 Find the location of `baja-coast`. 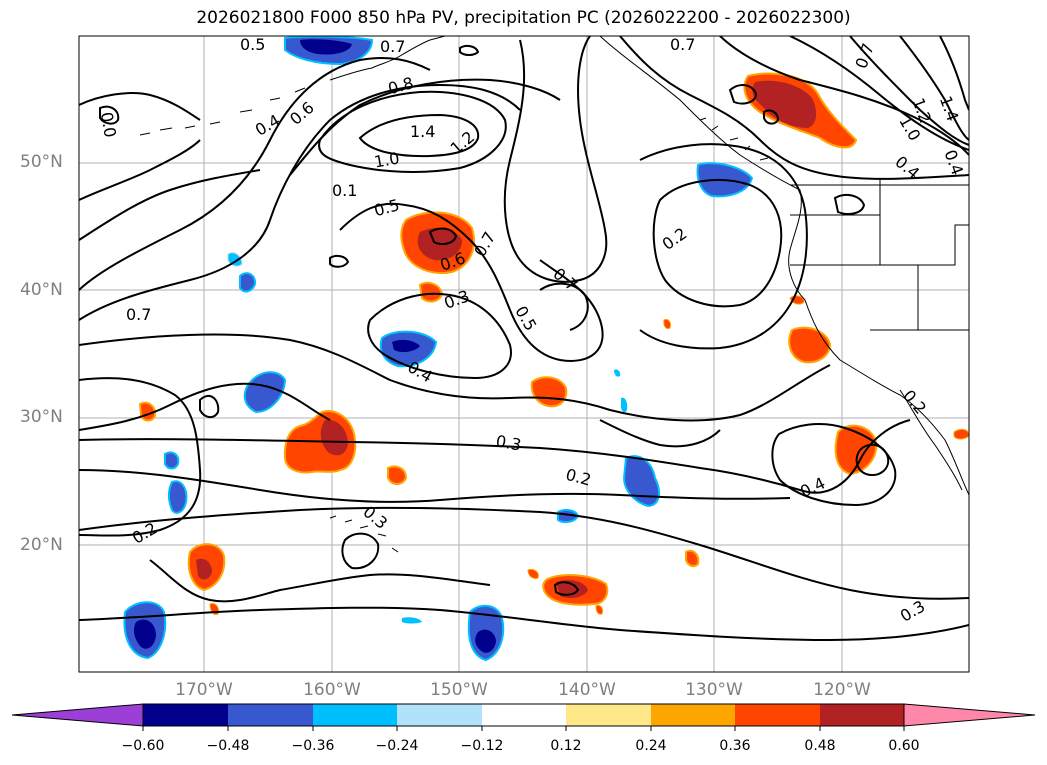

baja-coast is located at coordinates (931, 440).